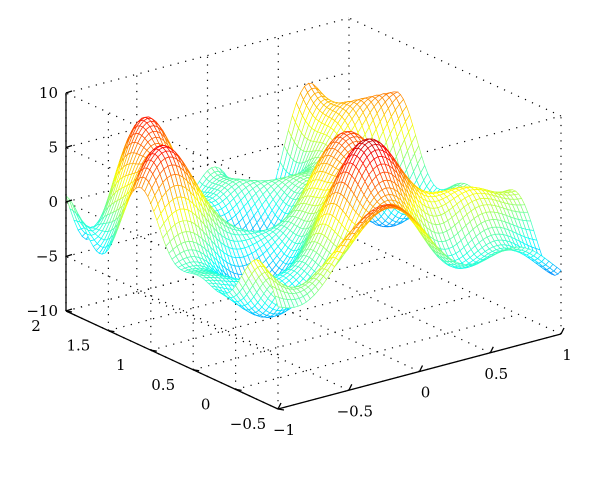 The height and width of the screenshot is (478, 600). Describe the element at coordinates (284, 430) in the screenshot. I see `x-tick-label: −1` at that location.